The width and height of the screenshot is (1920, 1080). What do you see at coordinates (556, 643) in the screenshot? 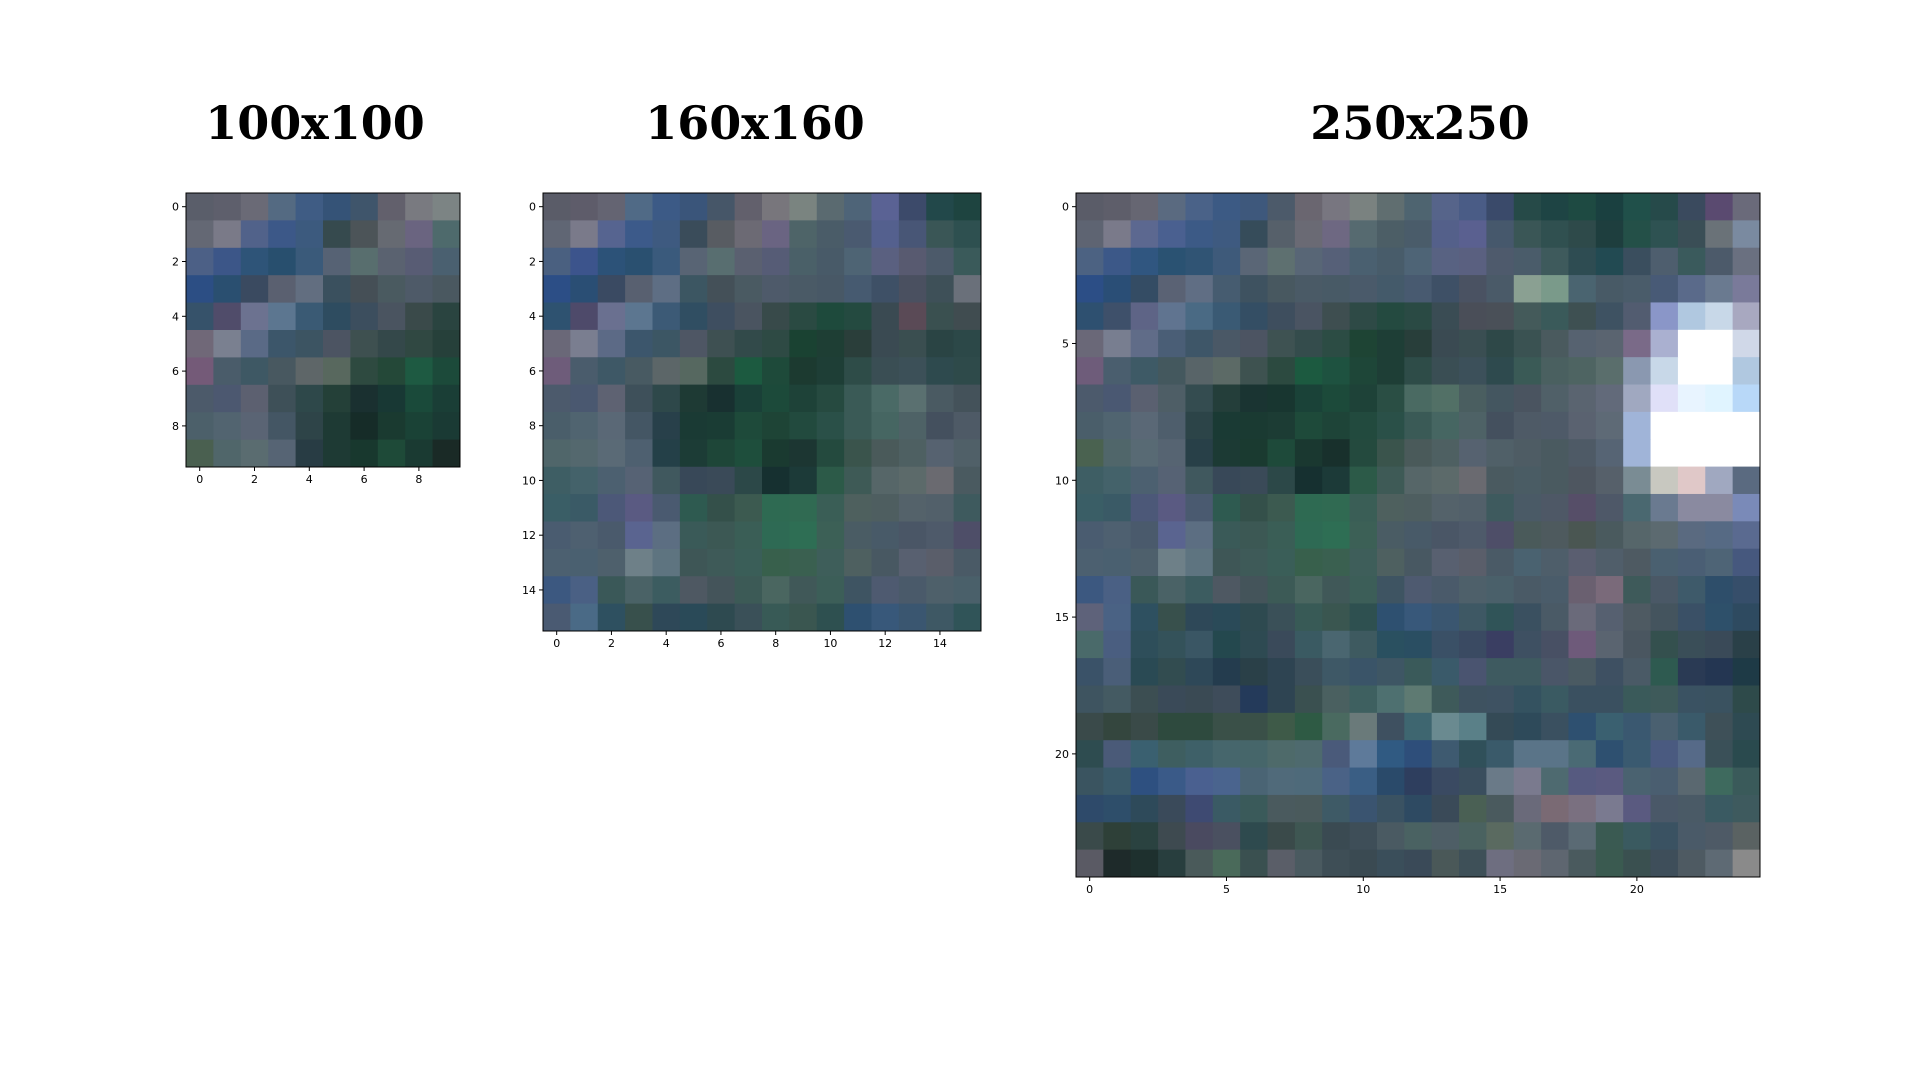
I see `x-tick-label: 0` at bounding box center [556, 643].